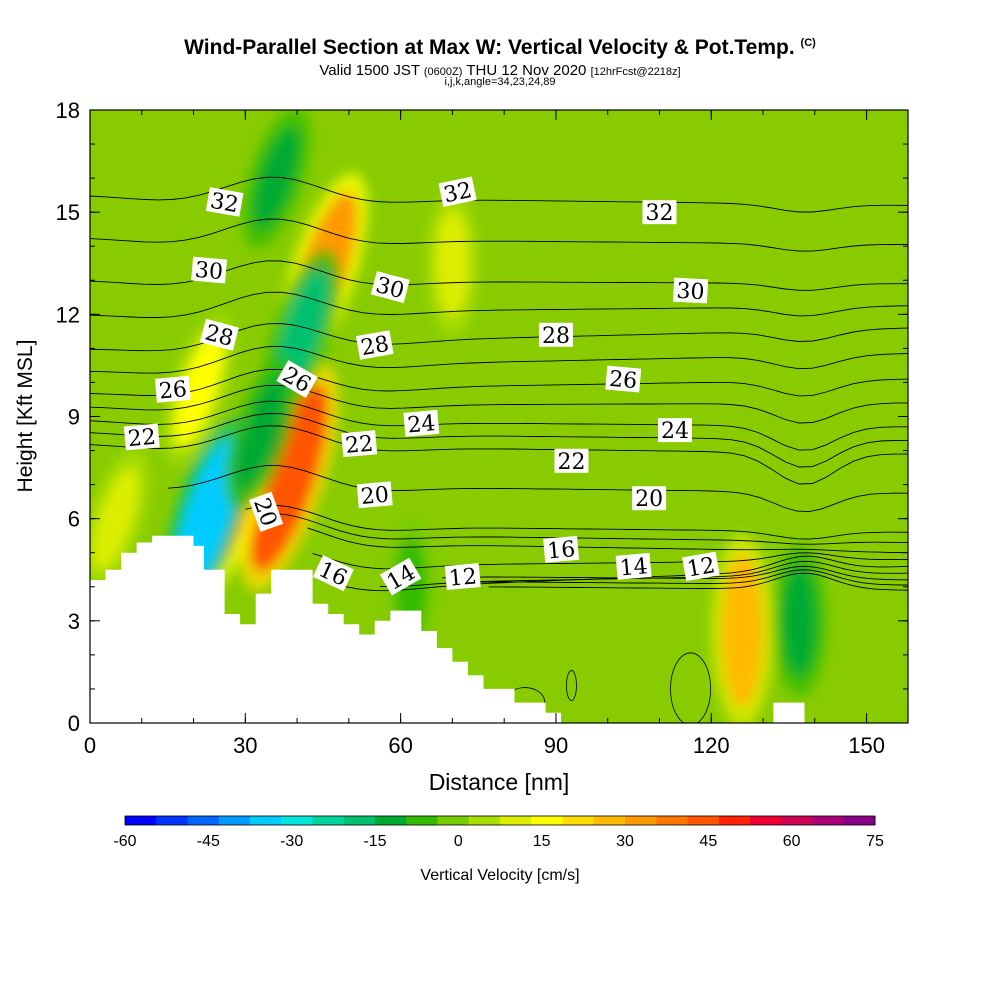  I want to click on contour-label-text: 16, so click(561, 550).